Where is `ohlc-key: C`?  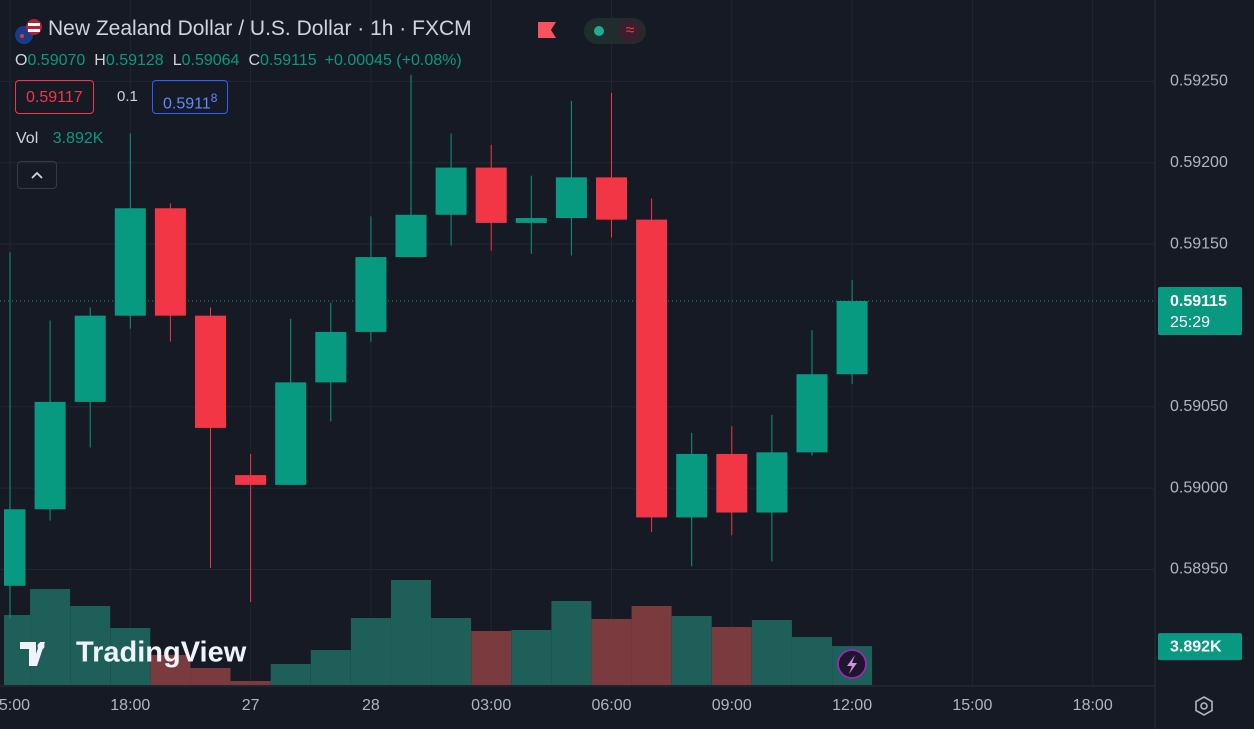 ohlc-key: C is located at coordinates (254, 60).